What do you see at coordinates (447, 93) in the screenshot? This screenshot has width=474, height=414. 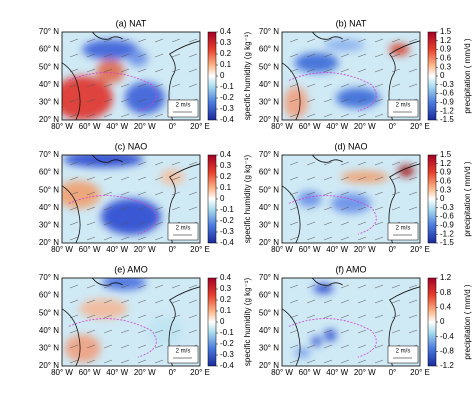 I see `colorbar-tick-label: -0.6` at bounding box center [447, 93].